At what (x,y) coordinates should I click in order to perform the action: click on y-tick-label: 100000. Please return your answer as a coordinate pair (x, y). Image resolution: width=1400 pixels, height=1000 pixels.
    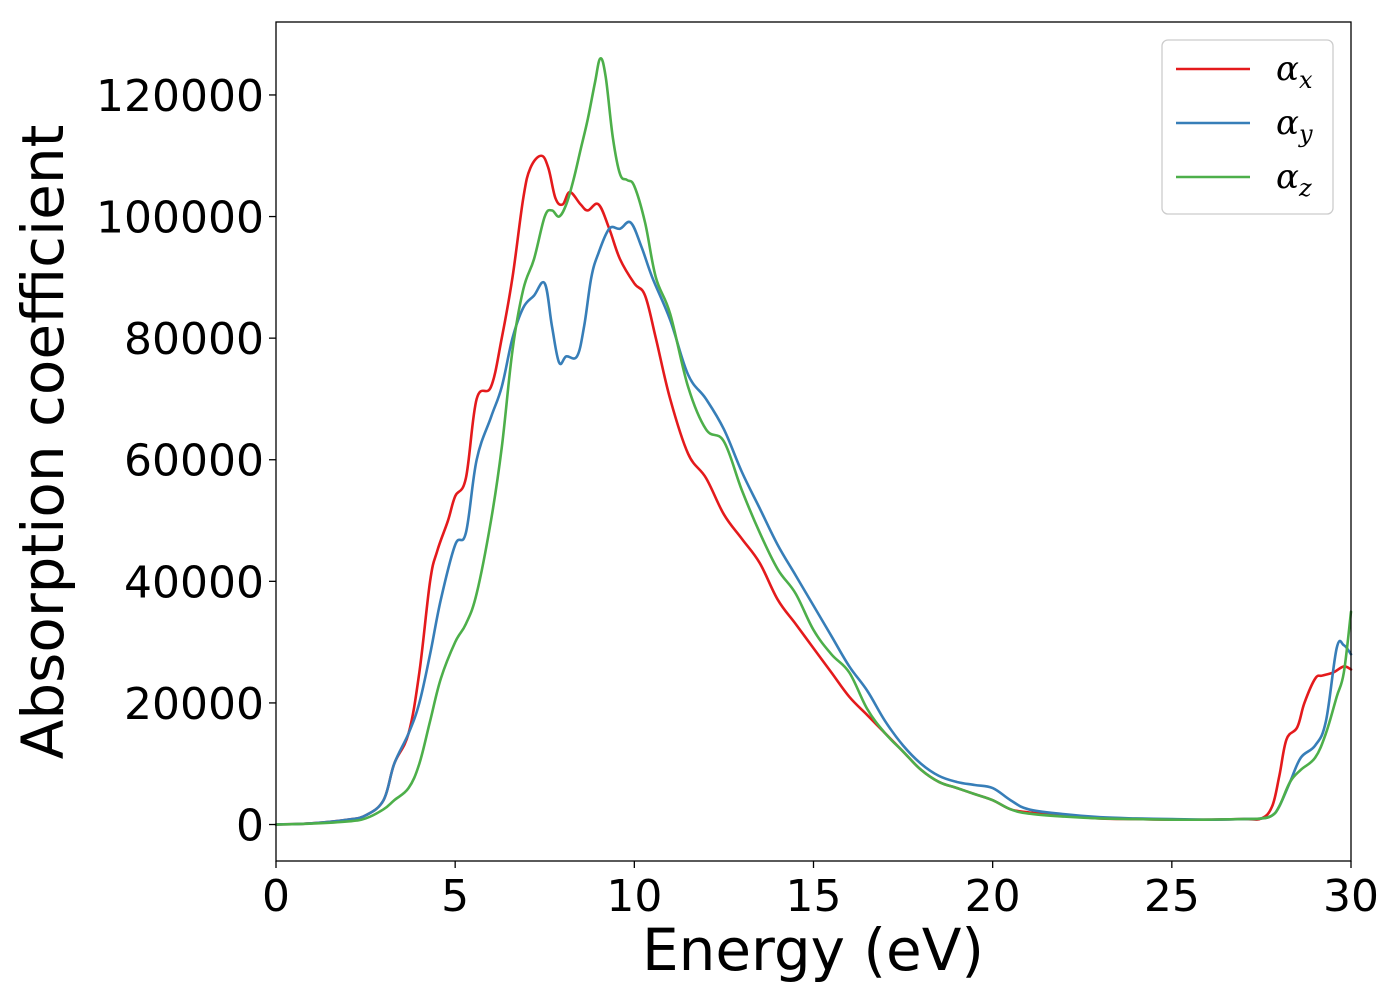
    Looking at the image, I should click on (180, 218).